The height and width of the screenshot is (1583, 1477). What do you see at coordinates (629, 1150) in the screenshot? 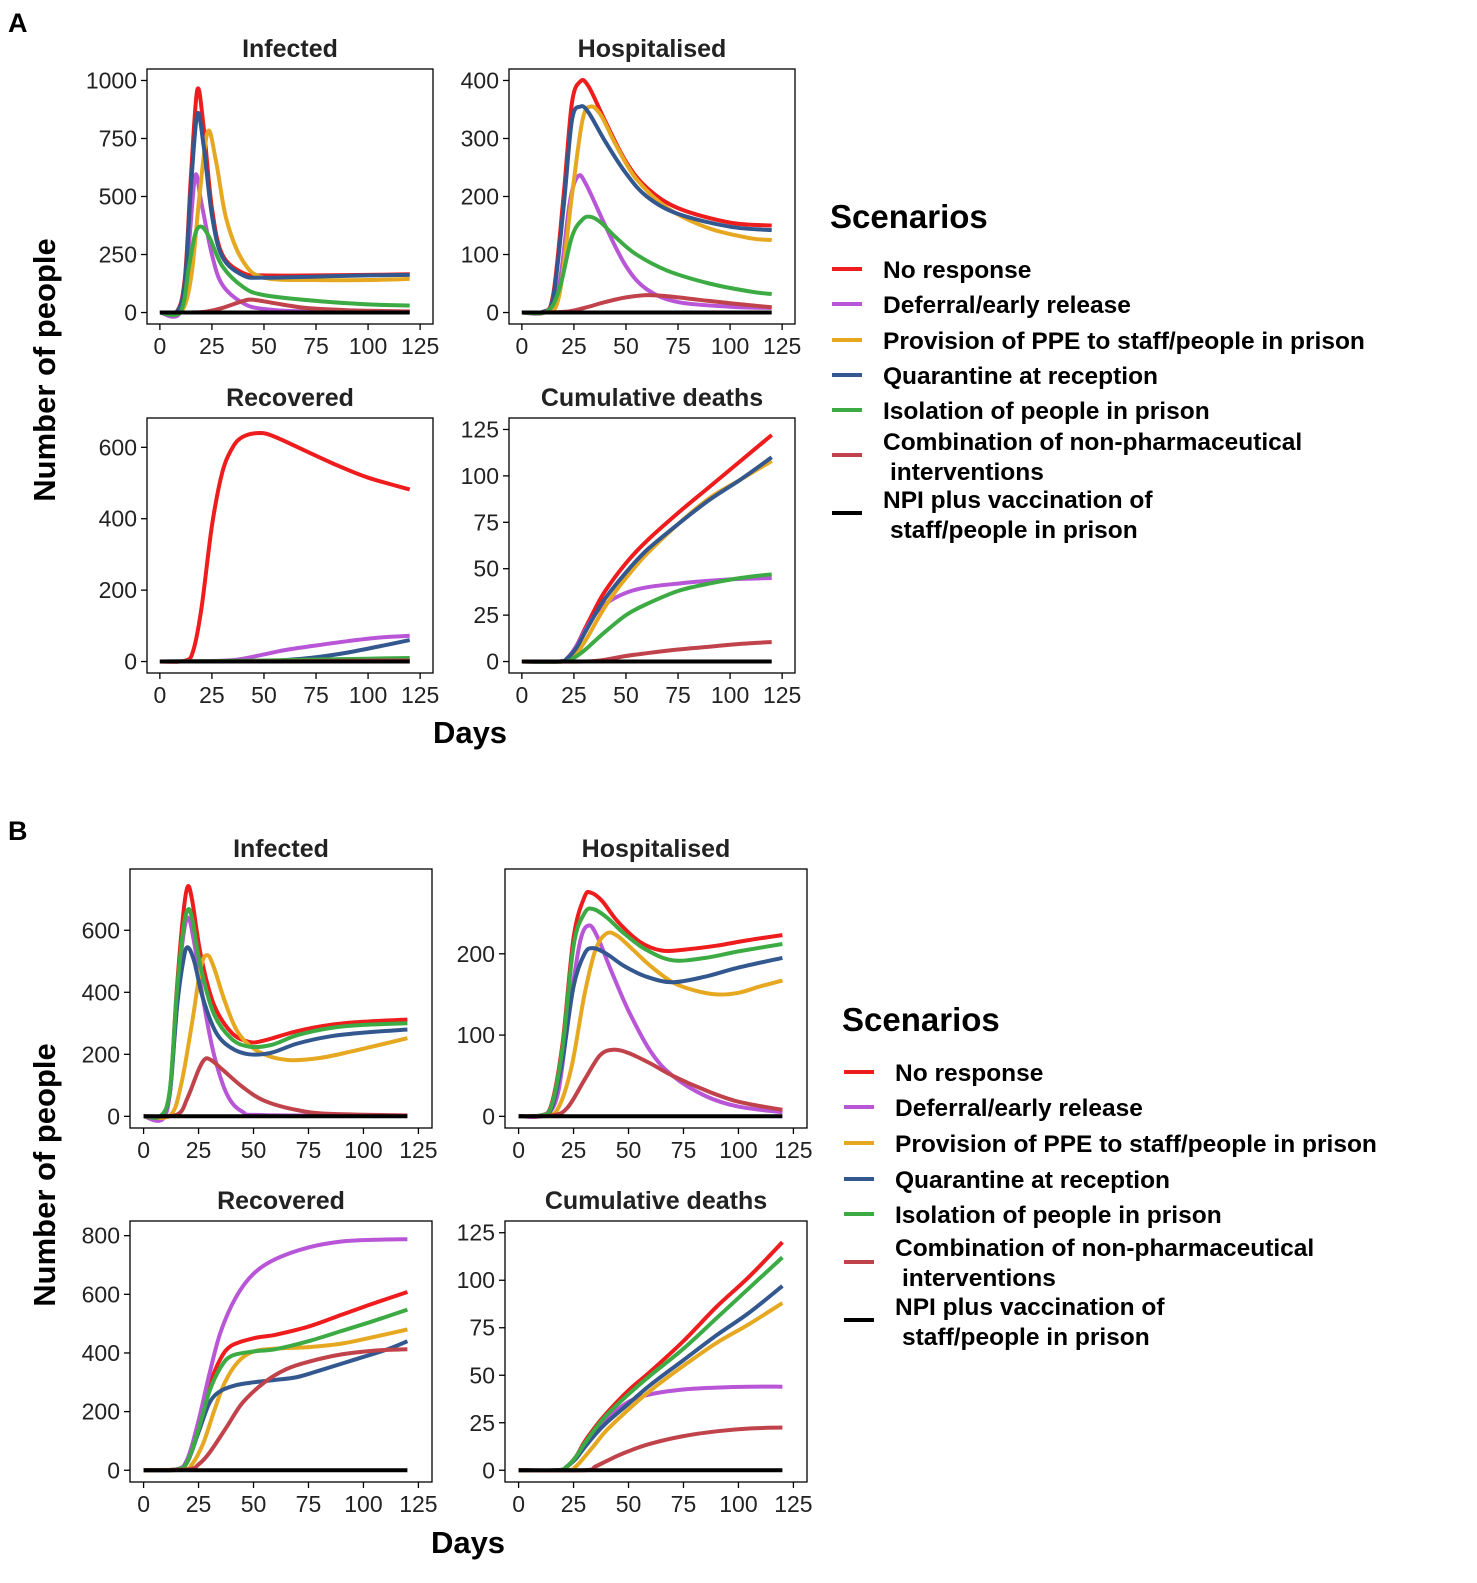
I see `x-tick-label-b-hospitalised-50: 50` at bounding box center [629, 1150].